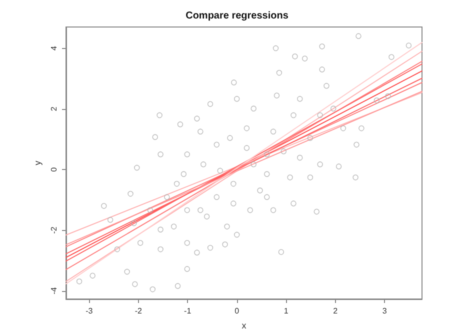 This screenshot has width=474, height=335. Describe the element at coordinates (335, 311) in the screenshot. I see `x-tick-label: 2` at that location.